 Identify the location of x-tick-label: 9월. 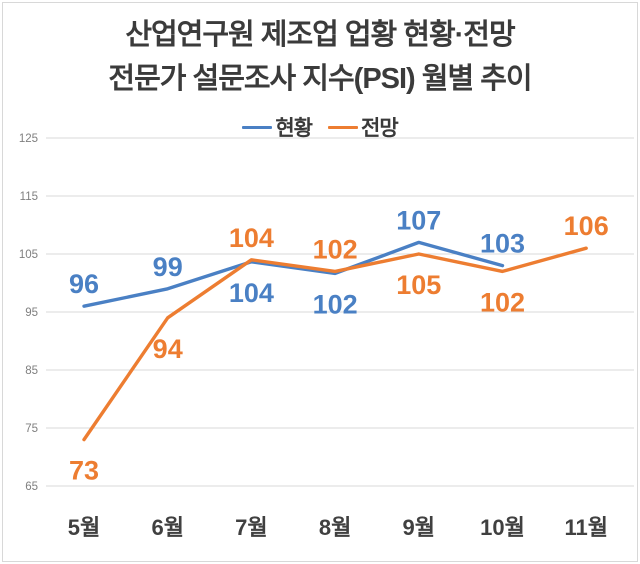
(419, 527).